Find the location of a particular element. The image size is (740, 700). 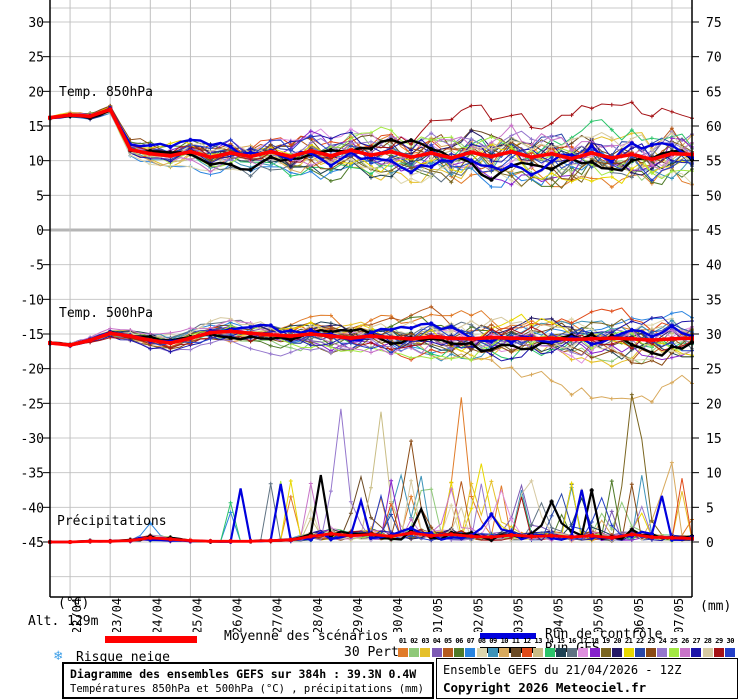

svg-text: 06/05 is located at coordinates (639, 615).